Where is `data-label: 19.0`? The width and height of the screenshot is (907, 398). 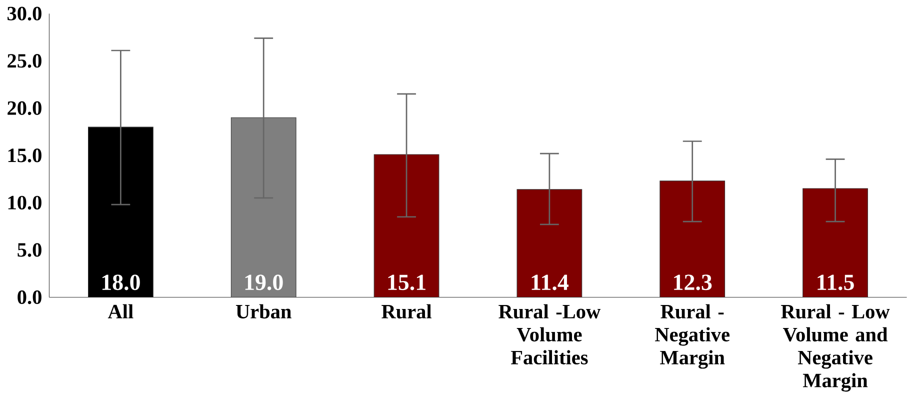
data-label: 19.0 is located at coordinates (264, 282).